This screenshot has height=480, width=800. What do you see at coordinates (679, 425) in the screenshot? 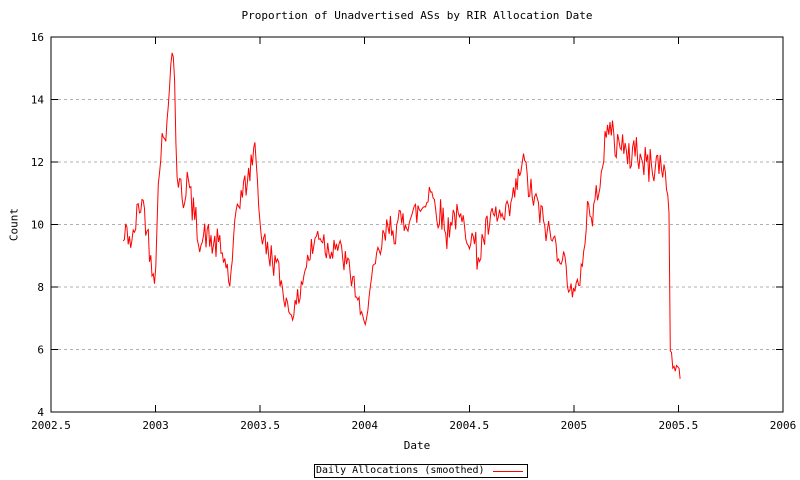
I see `x-tick-label: 2005.5` at bounding box center [679, 425].